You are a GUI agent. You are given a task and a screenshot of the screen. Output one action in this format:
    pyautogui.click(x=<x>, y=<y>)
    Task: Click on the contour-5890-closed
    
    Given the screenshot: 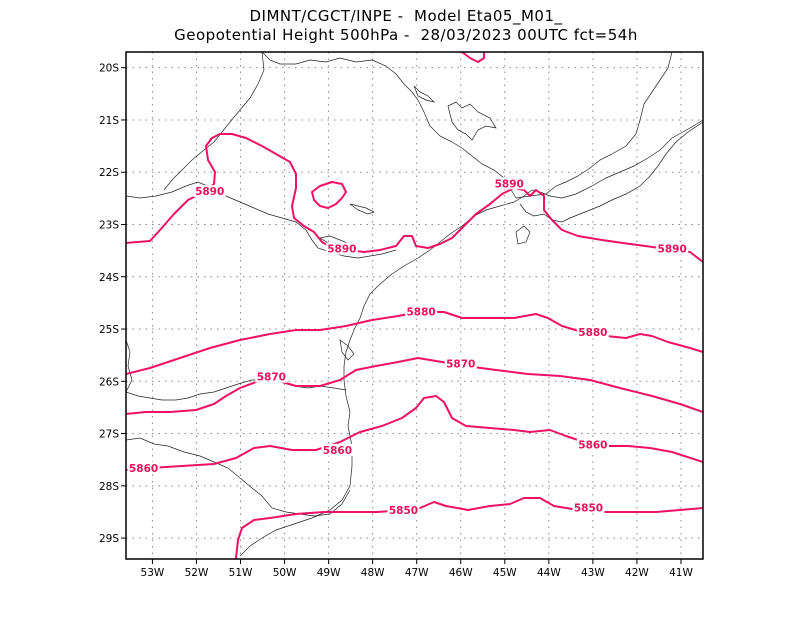 What is the action you would take?
    pyautogui.click(x=329, y=195)
    